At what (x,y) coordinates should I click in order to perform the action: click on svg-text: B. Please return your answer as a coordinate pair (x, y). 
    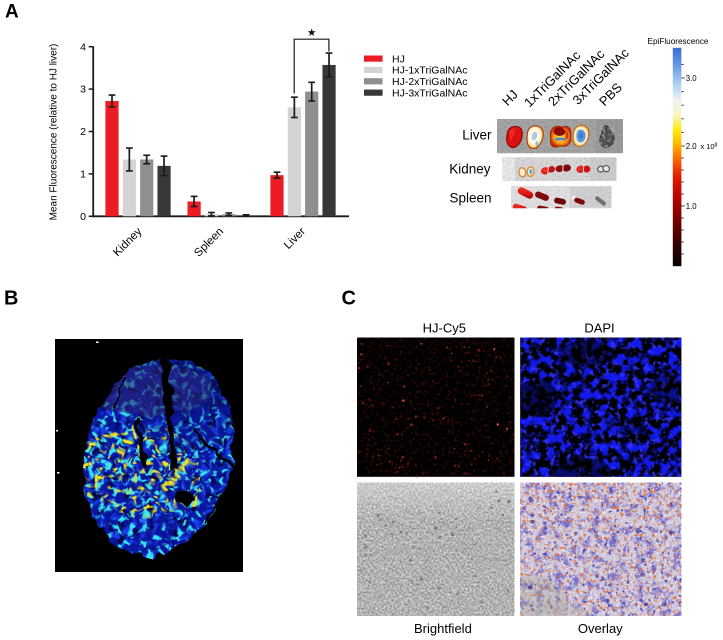
    Looking at the image, I should click on (11, 299).